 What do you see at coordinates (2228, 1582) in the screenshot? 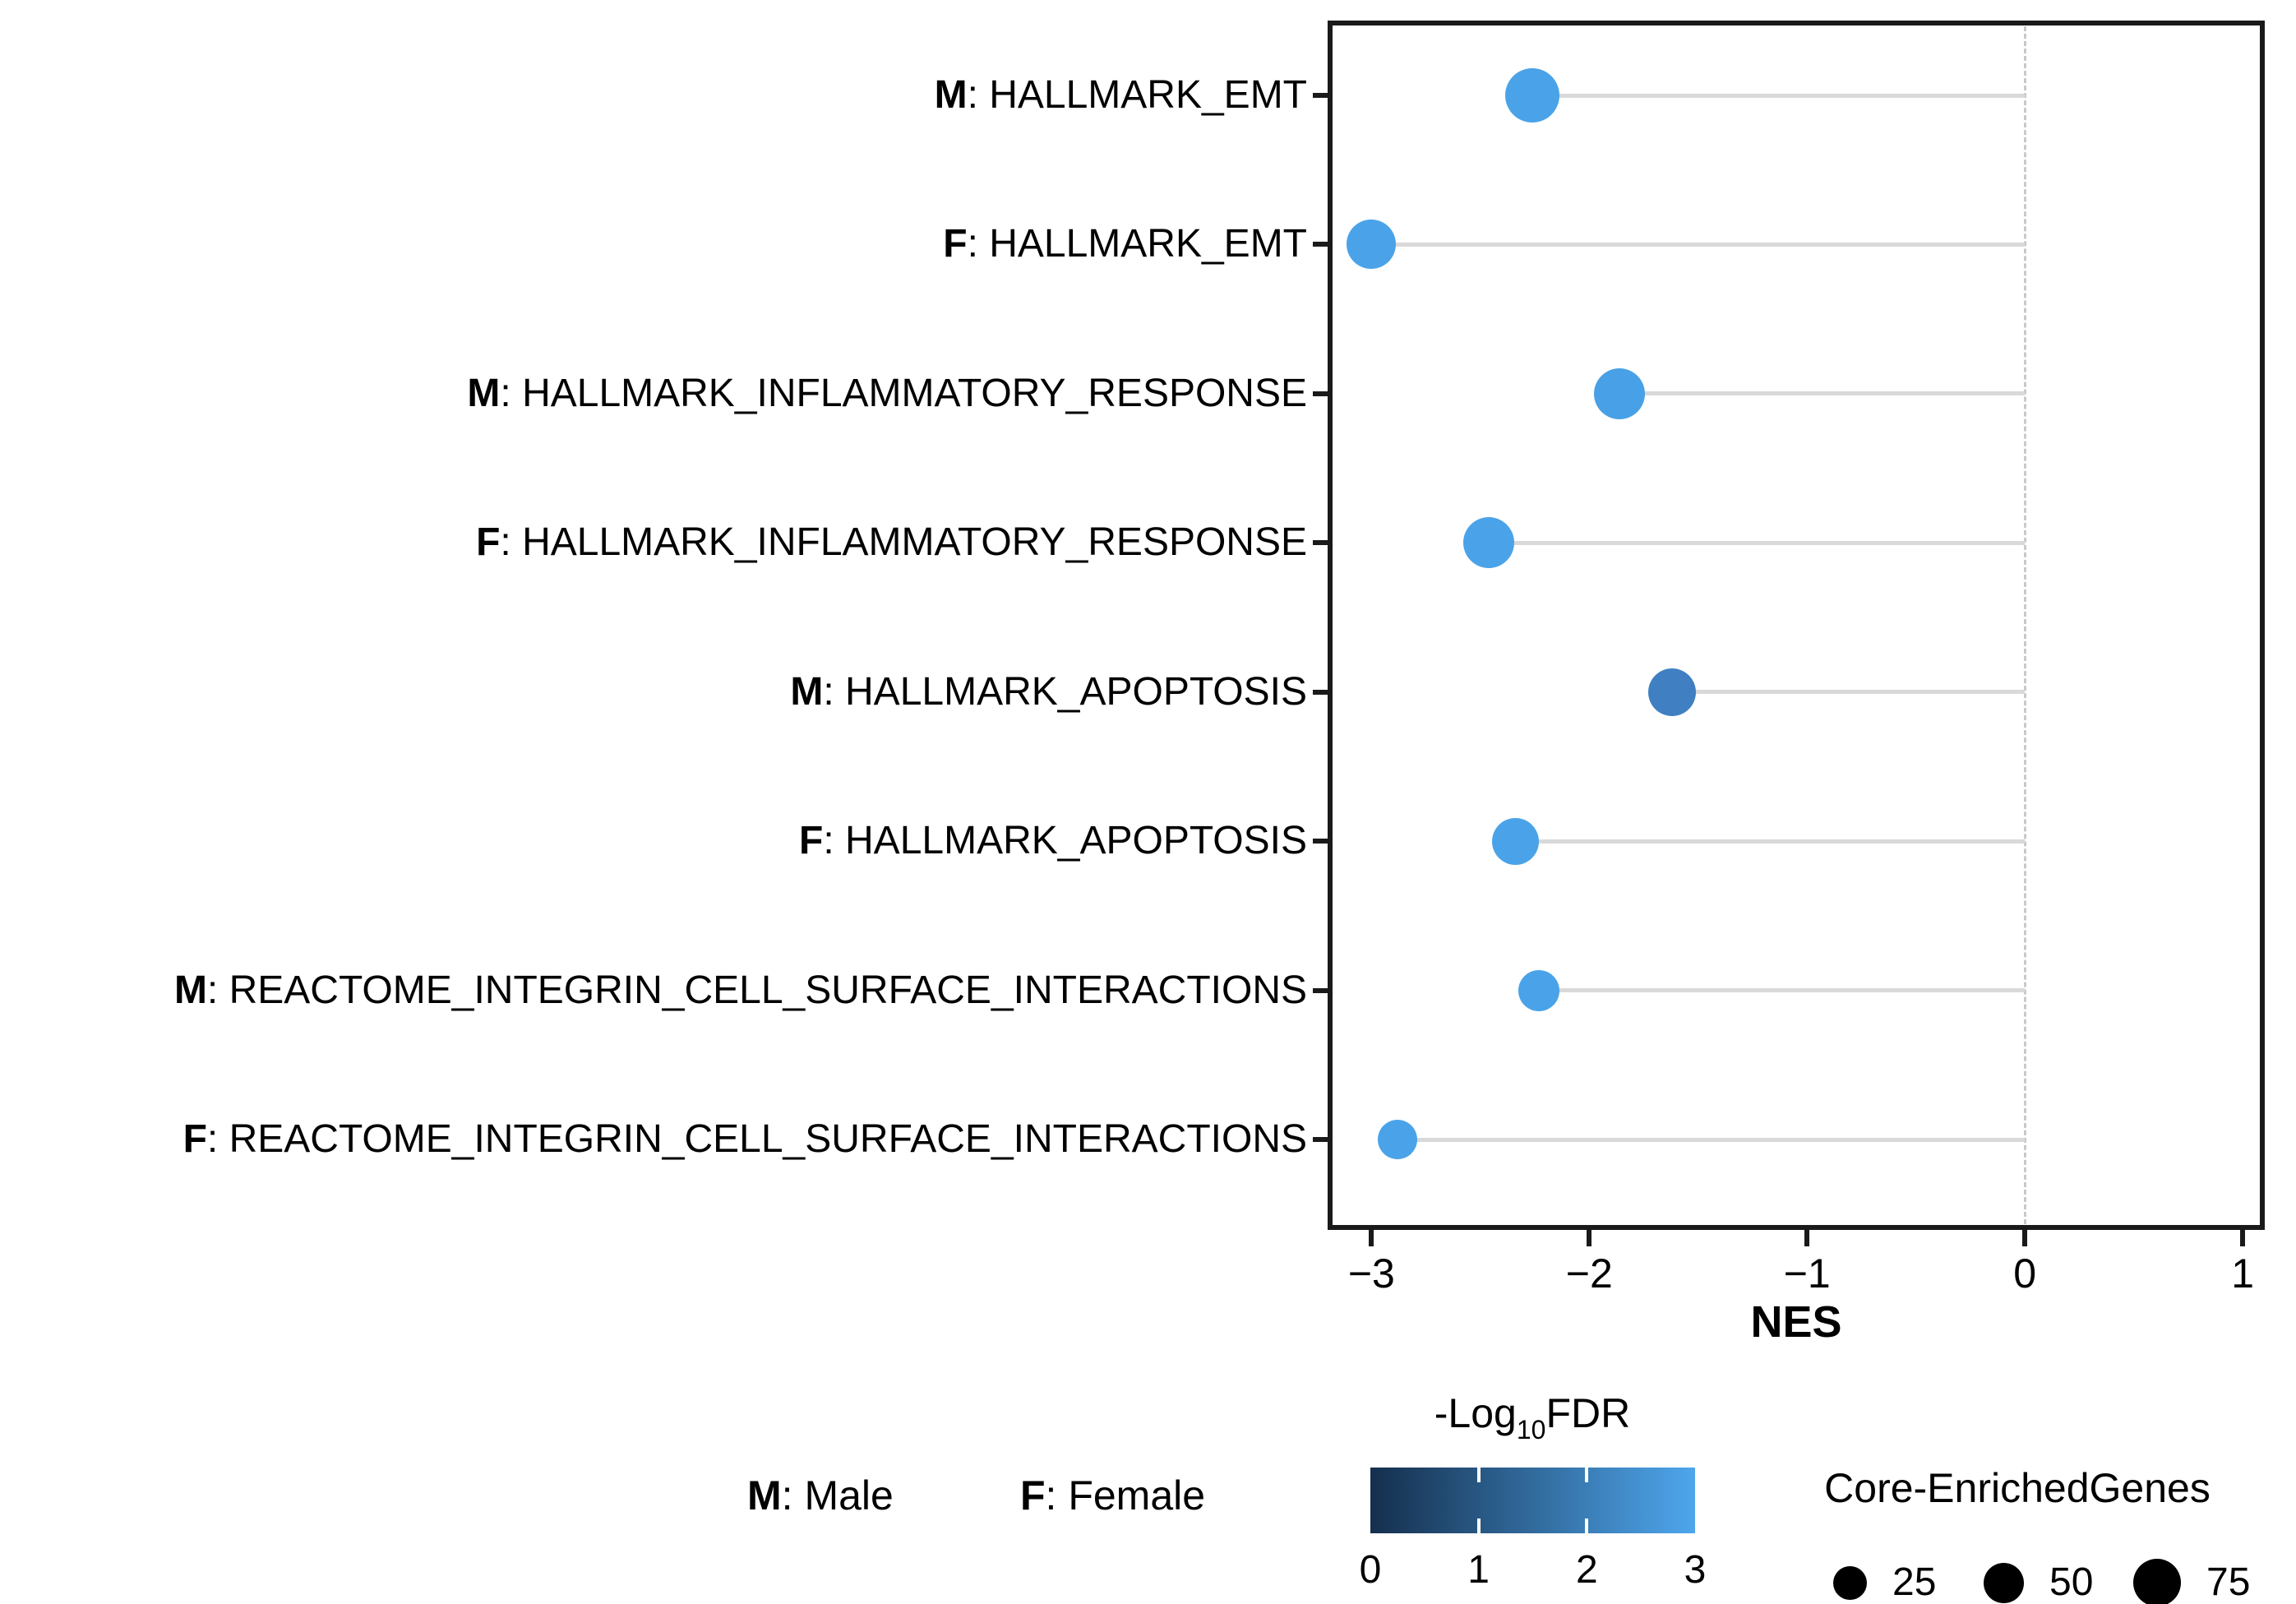
I see `size-legend-value: 75` at bounding box center [2228, 1582].